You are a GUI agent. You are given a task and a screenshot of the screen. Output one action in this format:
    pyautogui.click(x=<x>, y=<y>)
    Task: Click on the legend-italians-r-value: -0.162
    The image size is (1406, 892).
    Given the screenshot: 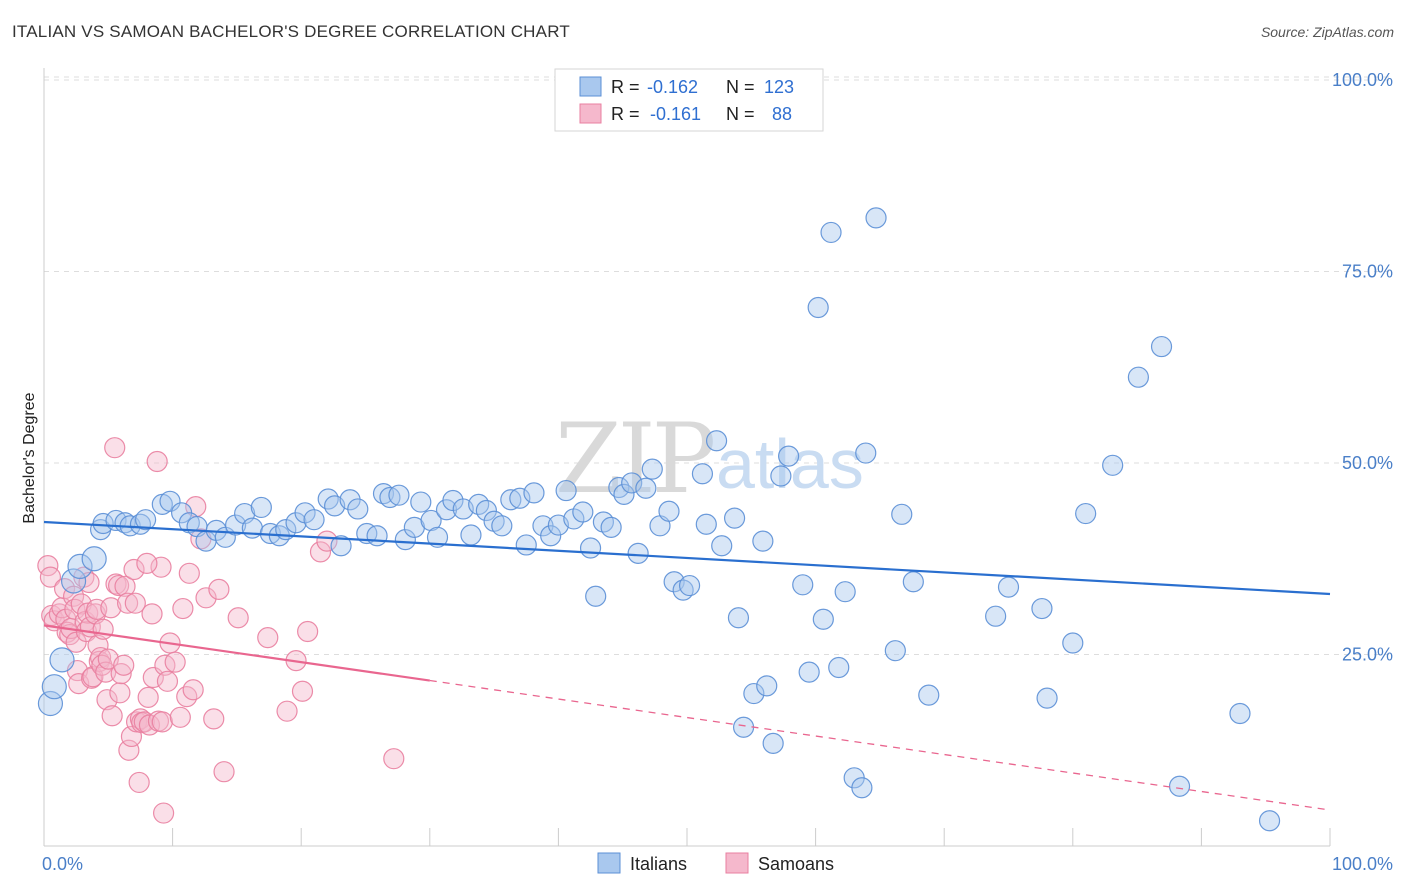 What is the action you would take?
    pyautogui.click(x=672, y=87)
    